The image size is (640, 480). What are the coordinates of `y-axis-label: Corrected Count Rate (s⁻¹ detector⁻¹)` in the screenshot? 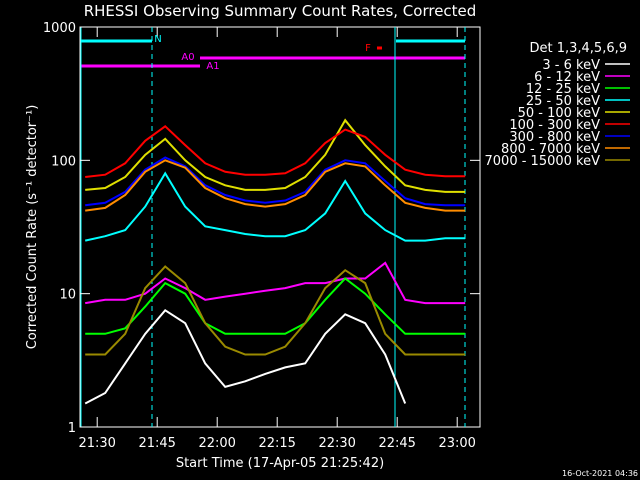 It's located at (32, 227).